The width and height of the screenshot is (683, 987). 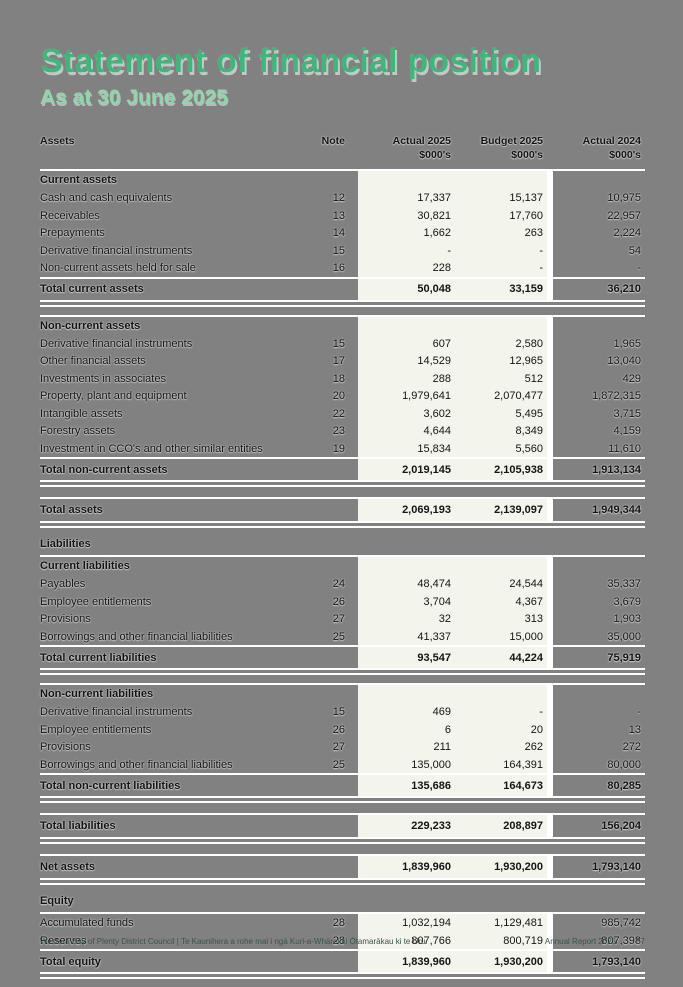 I want to click on budget-2025-cell: 164,391, so click(x=501, y=764).